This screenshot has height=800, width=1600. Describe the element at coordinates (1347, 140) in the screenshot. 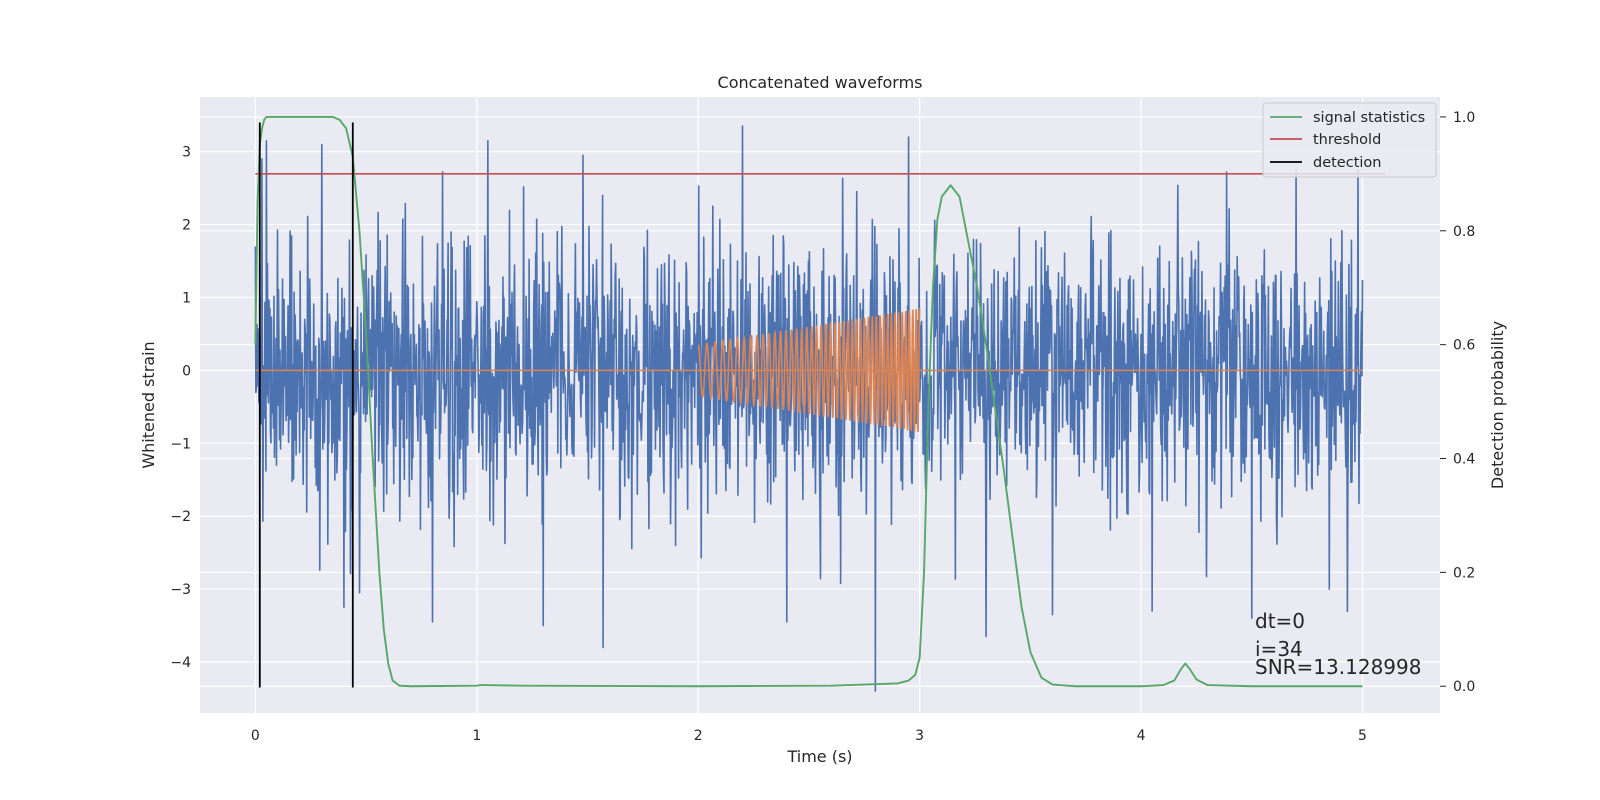

I see `legend-label-threshold: threshold` at that location.